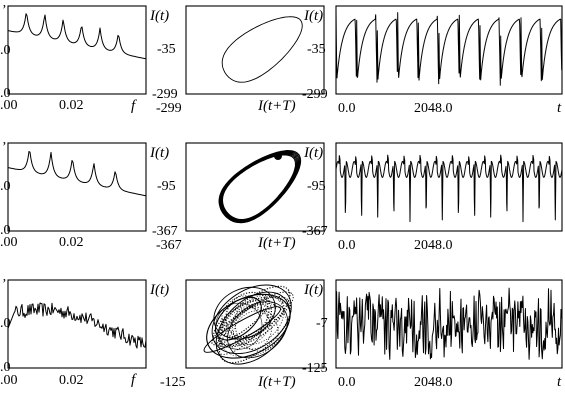 The width and height of the screenshot is (565, 401). What do you see at coordinates (5, 186) in the screenshot?
I see `spectrum-2-ytick-mid: .0` at bounding box center [5, 186].